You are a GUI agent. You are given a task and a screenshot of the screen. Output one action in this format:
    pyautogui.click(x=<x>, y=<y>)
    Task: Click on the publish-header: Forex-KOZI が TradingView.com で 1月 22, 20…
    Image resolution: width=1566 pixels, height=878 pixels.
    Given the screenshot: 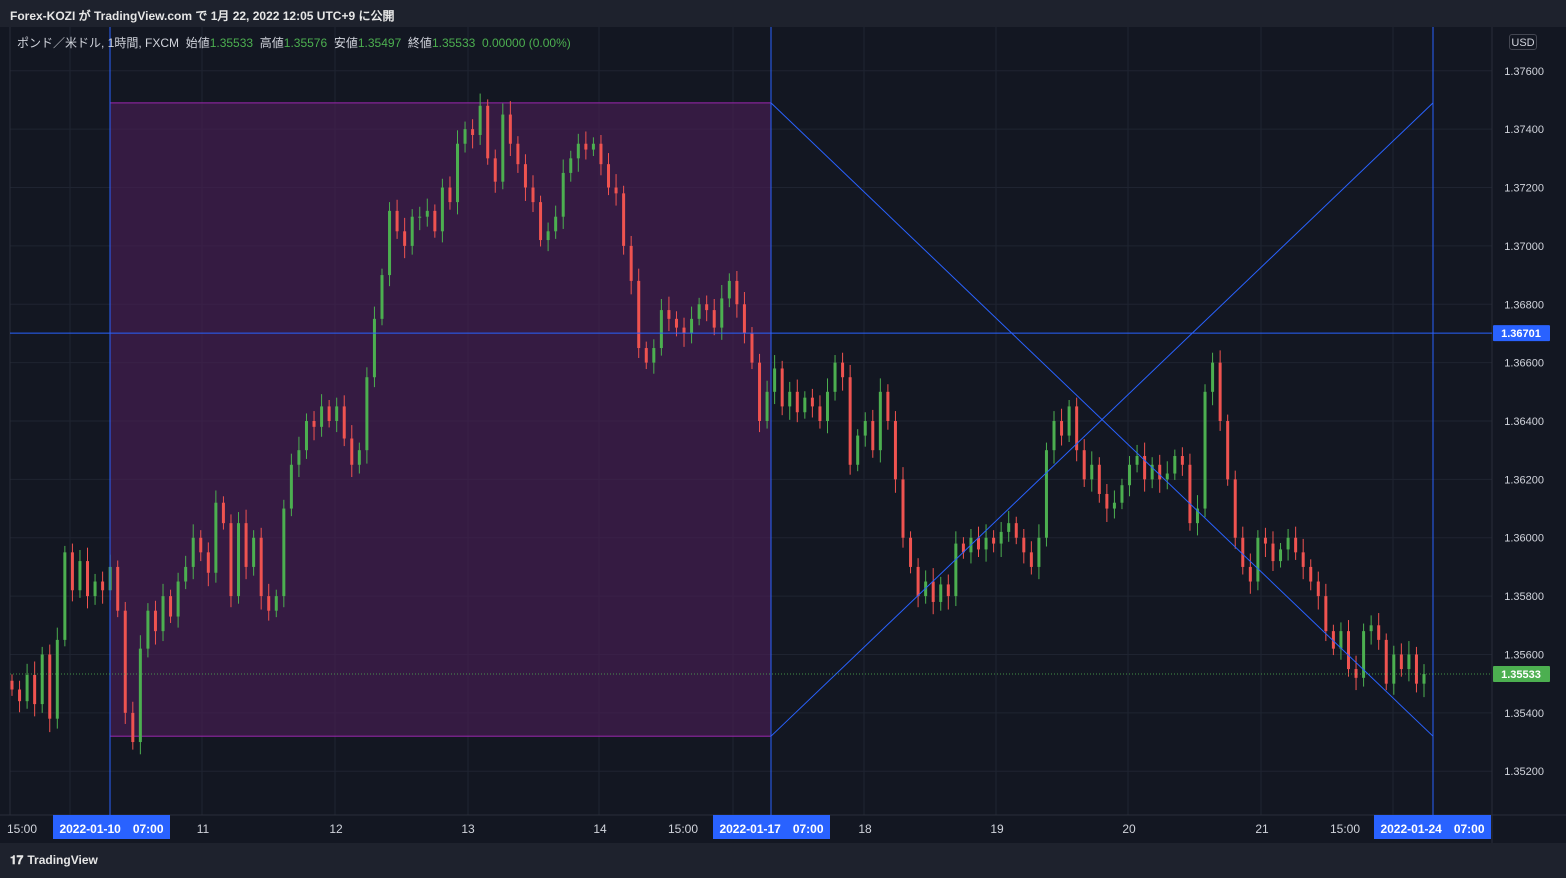 What is the action you would take?
    pyautogui.click(x=783, y=13)
    